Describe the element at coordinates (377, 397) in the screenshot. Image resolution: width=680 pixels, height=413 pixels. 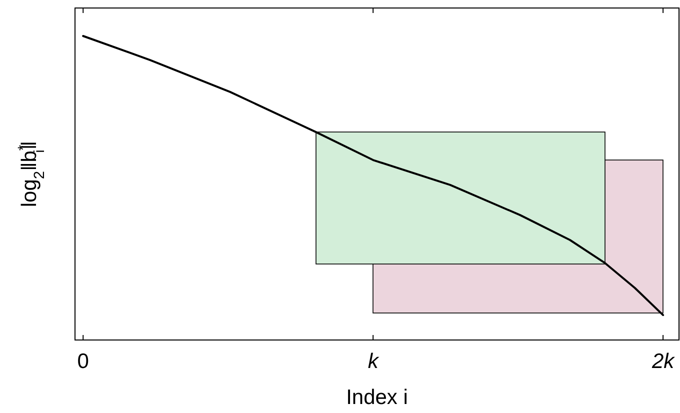
I see `x-axis-title: Index i` at that location.